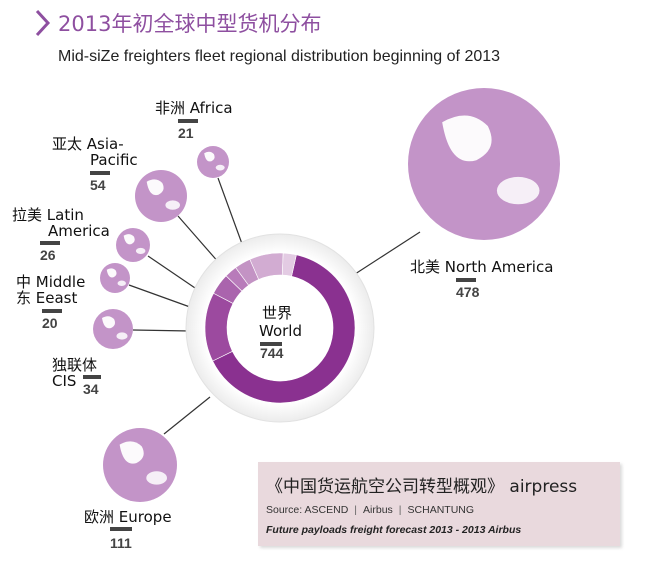 This screenshot has width=660, height=565. What do you see at coordinates (50, 282) in the screenshot?
I see `middle-east-label: 中 Middle` at bounding box center [50, 282].